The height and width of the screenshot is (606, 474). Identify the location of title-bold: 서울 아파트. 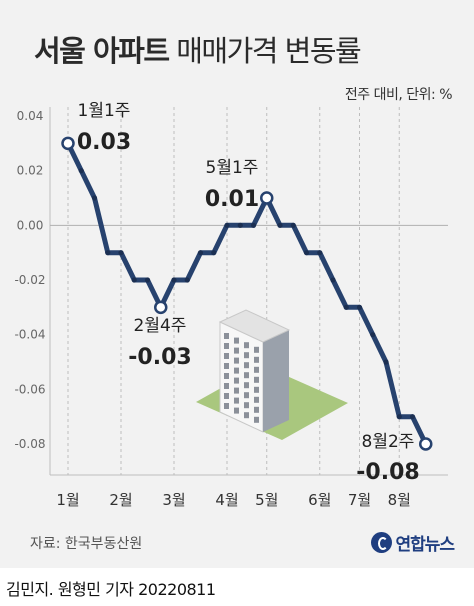
(102, 51).